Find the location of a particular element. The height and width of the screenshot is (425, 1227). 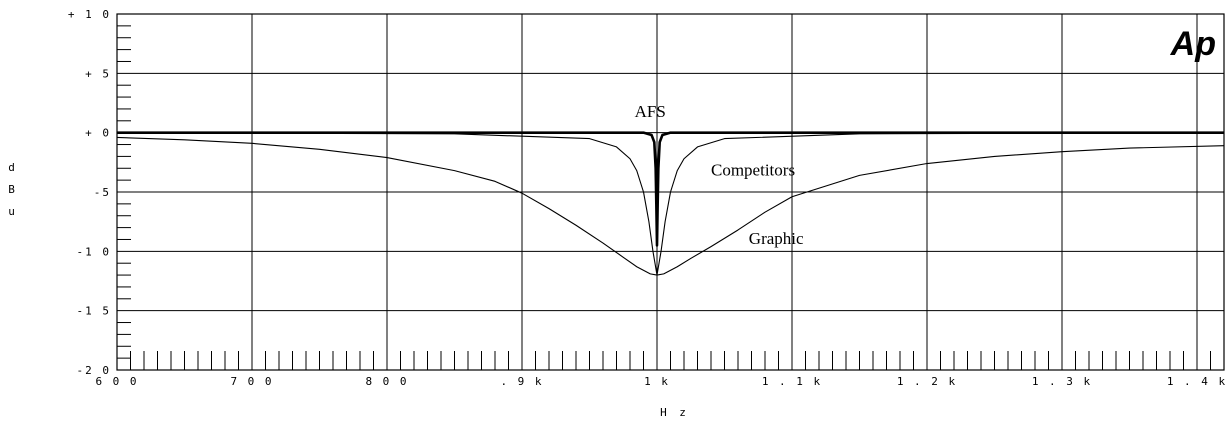

y-axis-label-char: B is located at coordinates (13, 189).